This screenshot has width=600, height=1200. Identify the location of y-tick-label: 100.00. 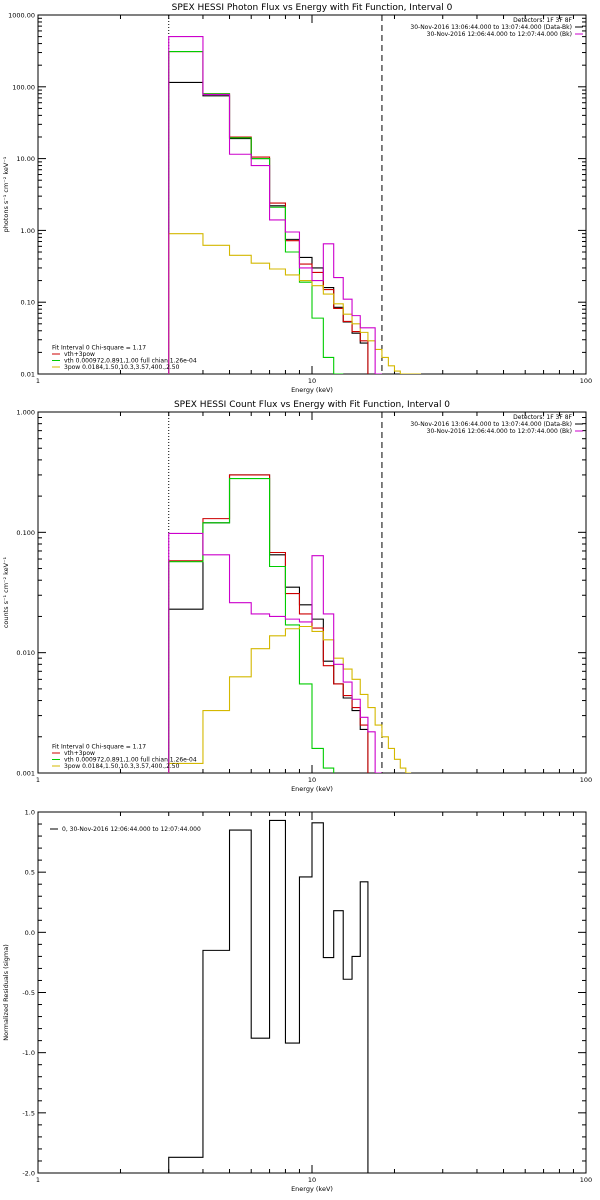
(23, 87).